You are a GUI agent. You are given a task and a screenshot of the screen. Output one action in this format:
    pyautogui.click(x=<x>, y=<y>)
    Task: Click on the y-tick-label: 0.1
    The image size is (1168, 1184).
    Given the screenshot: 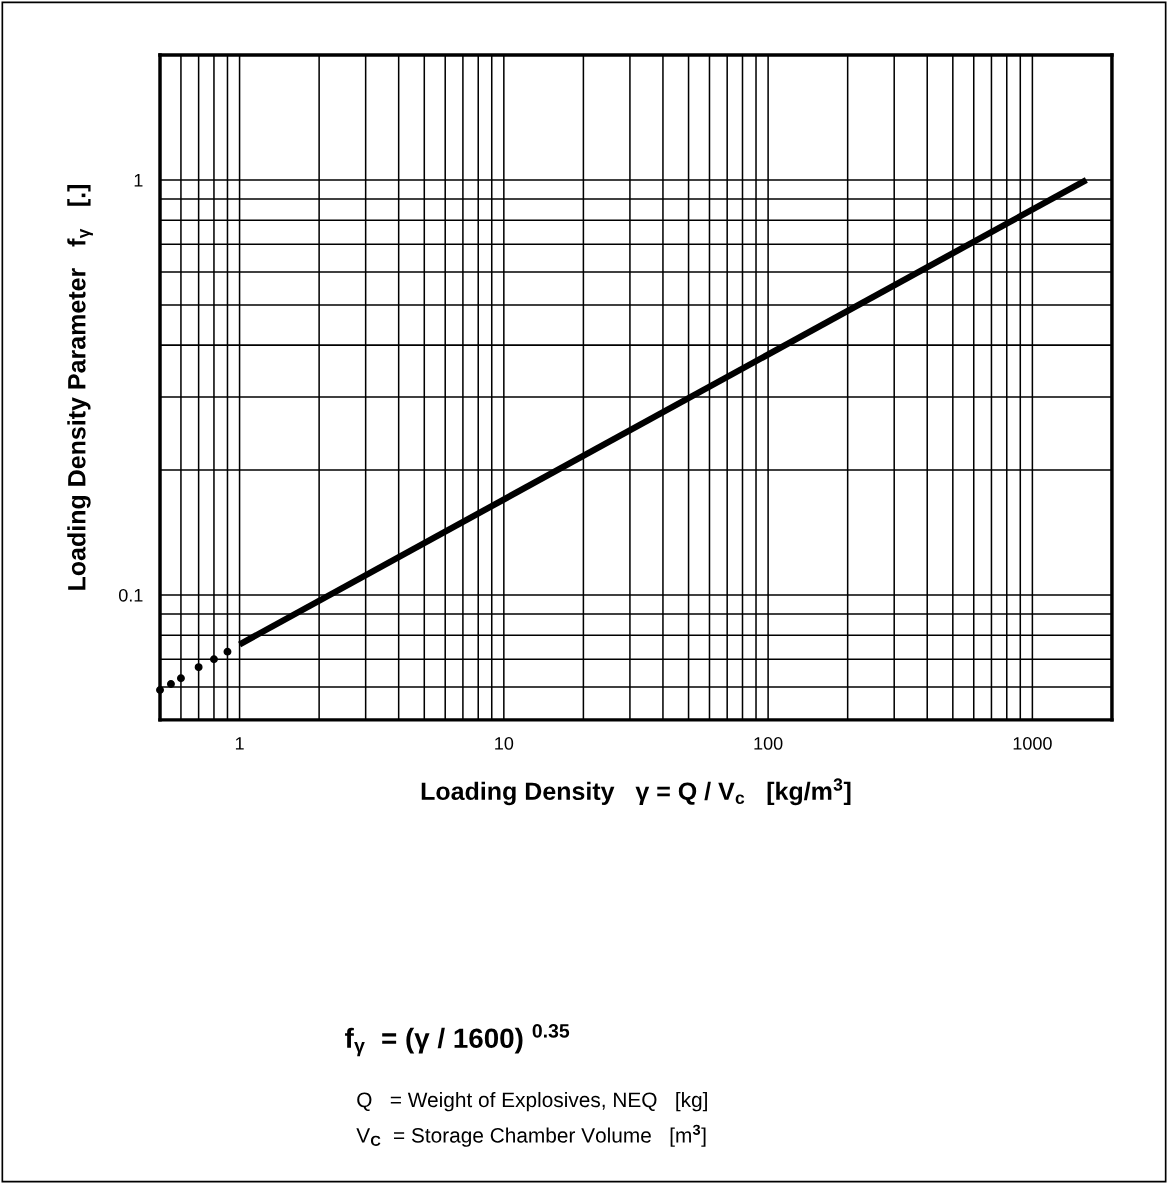 What is the action you would take?
    pyautogui.click(x=130, y=595)
    